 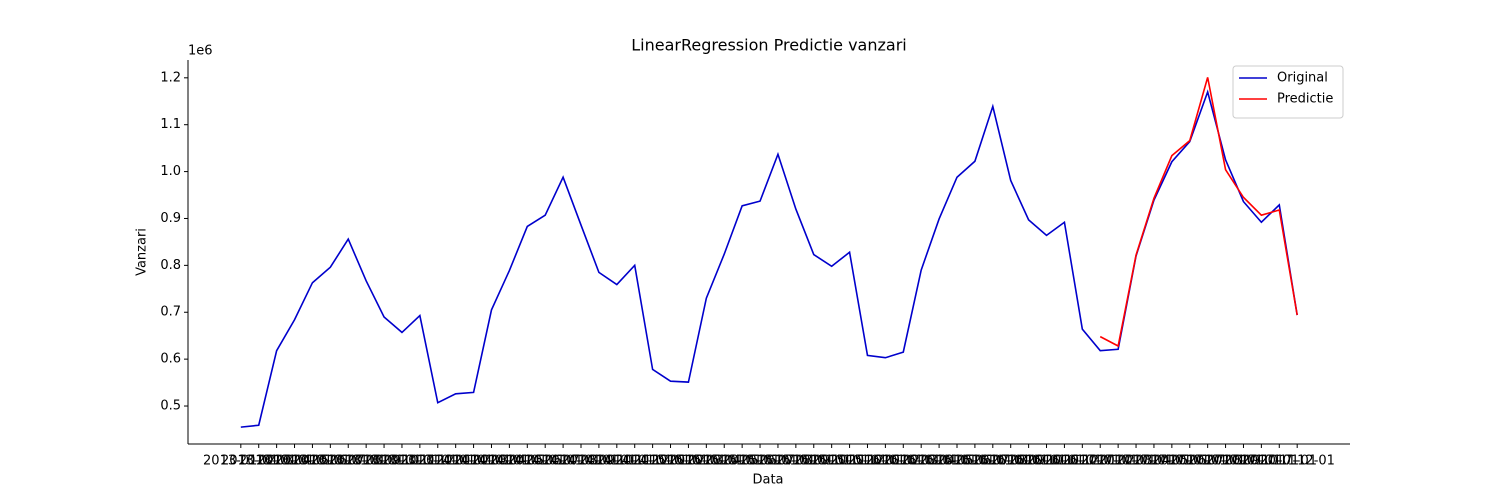 I want to click on x-axis-label: Data, so click(x=767, y=480).